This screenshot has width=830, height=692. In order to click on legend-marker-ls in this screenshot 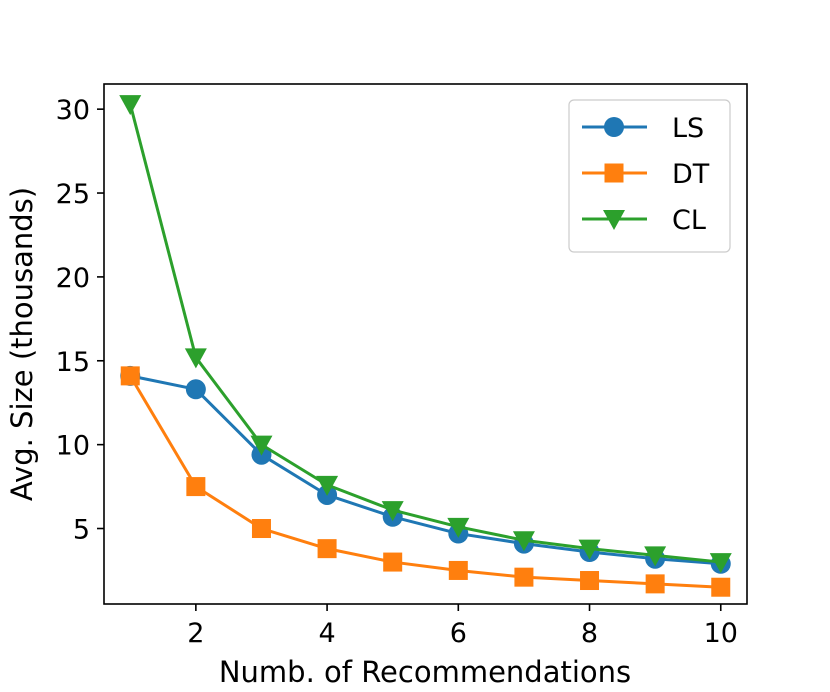, I will do `click(614, 127)`.